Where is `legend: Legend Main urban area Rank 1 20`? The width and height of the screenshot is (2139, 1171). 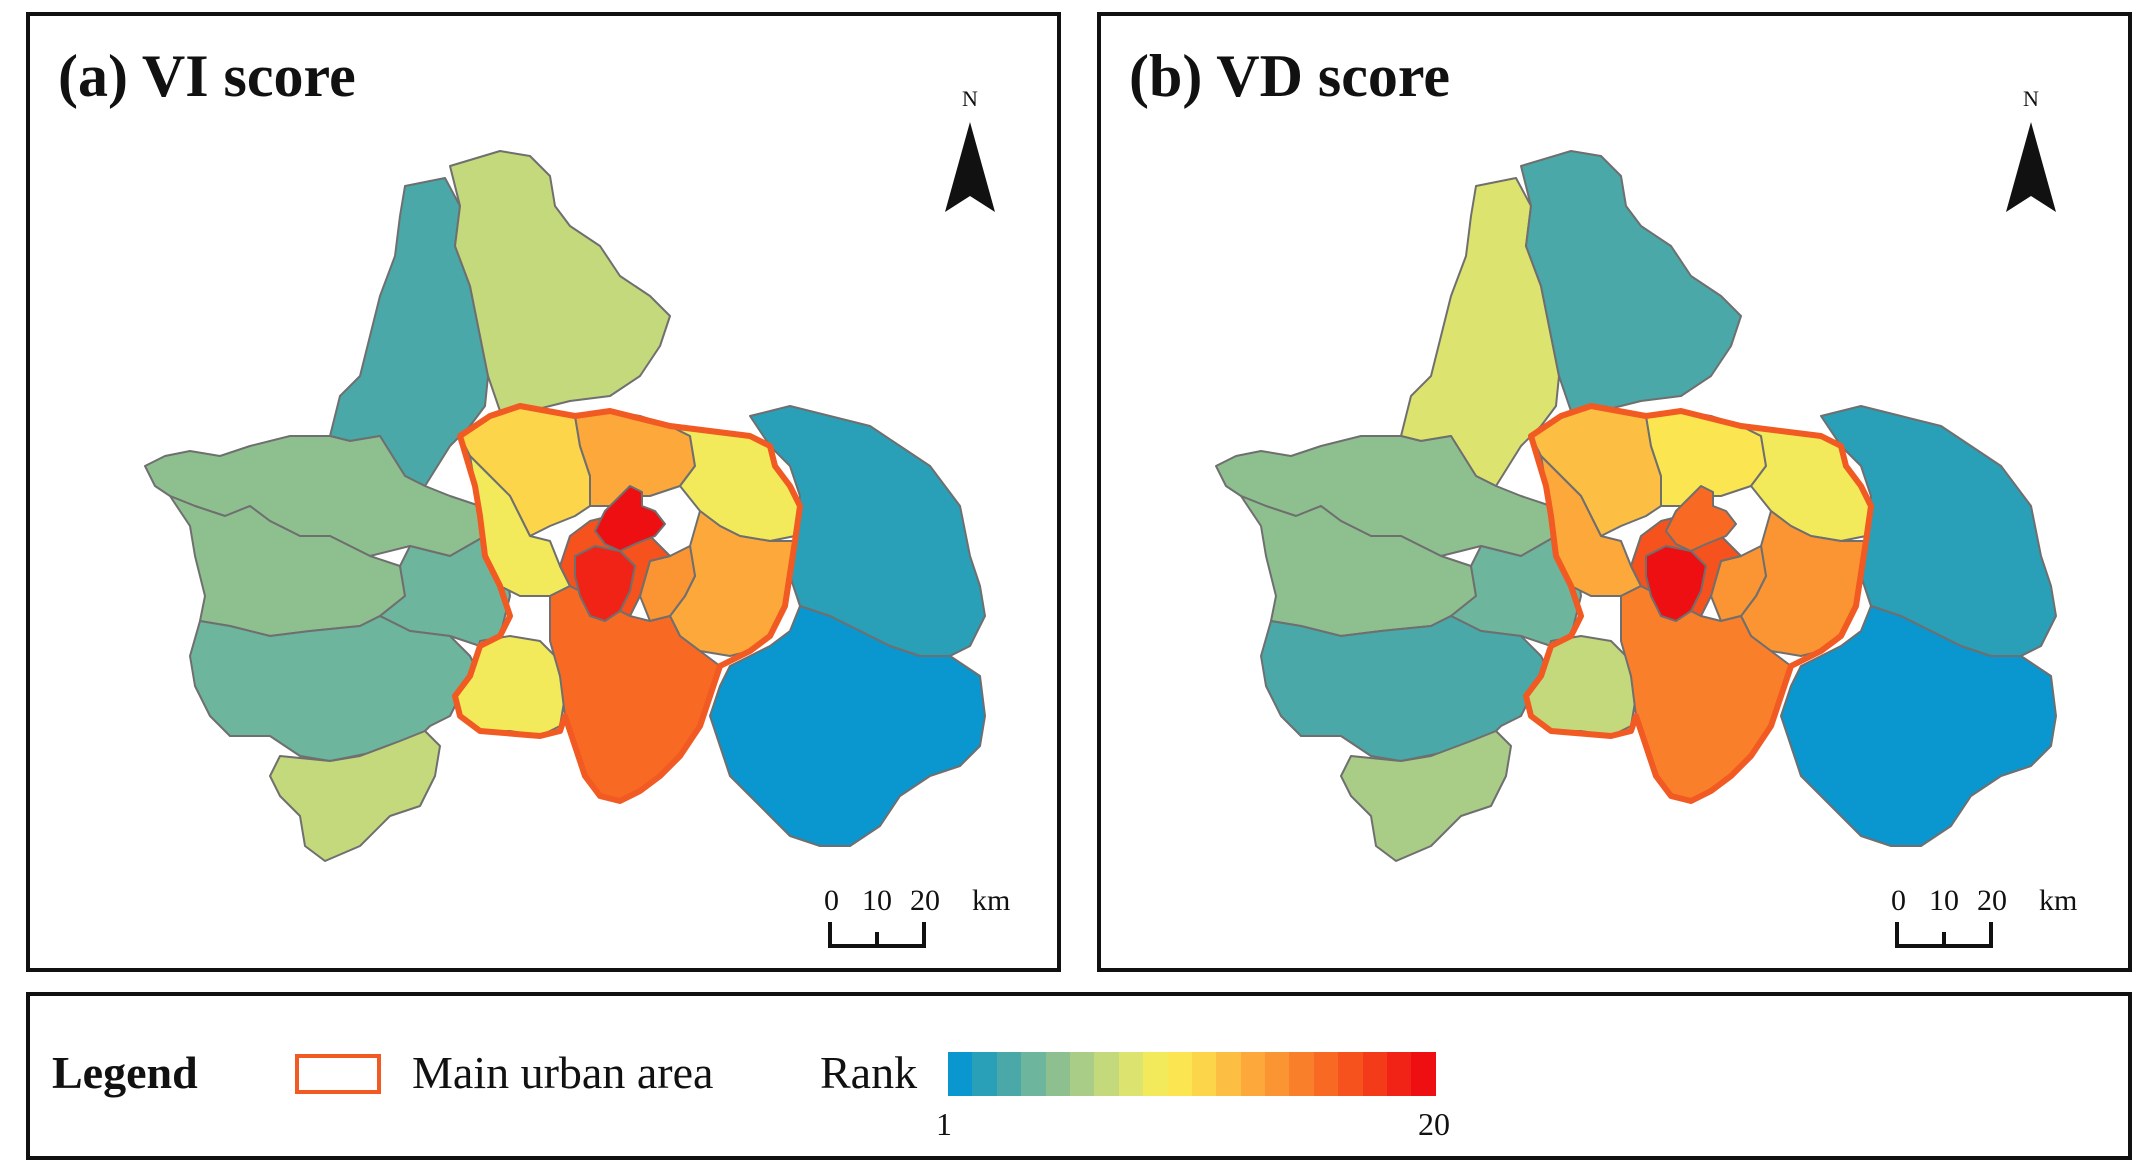
legend: Legend Main urban area Rank 1 20 is located at coordinates (1079, 1076).